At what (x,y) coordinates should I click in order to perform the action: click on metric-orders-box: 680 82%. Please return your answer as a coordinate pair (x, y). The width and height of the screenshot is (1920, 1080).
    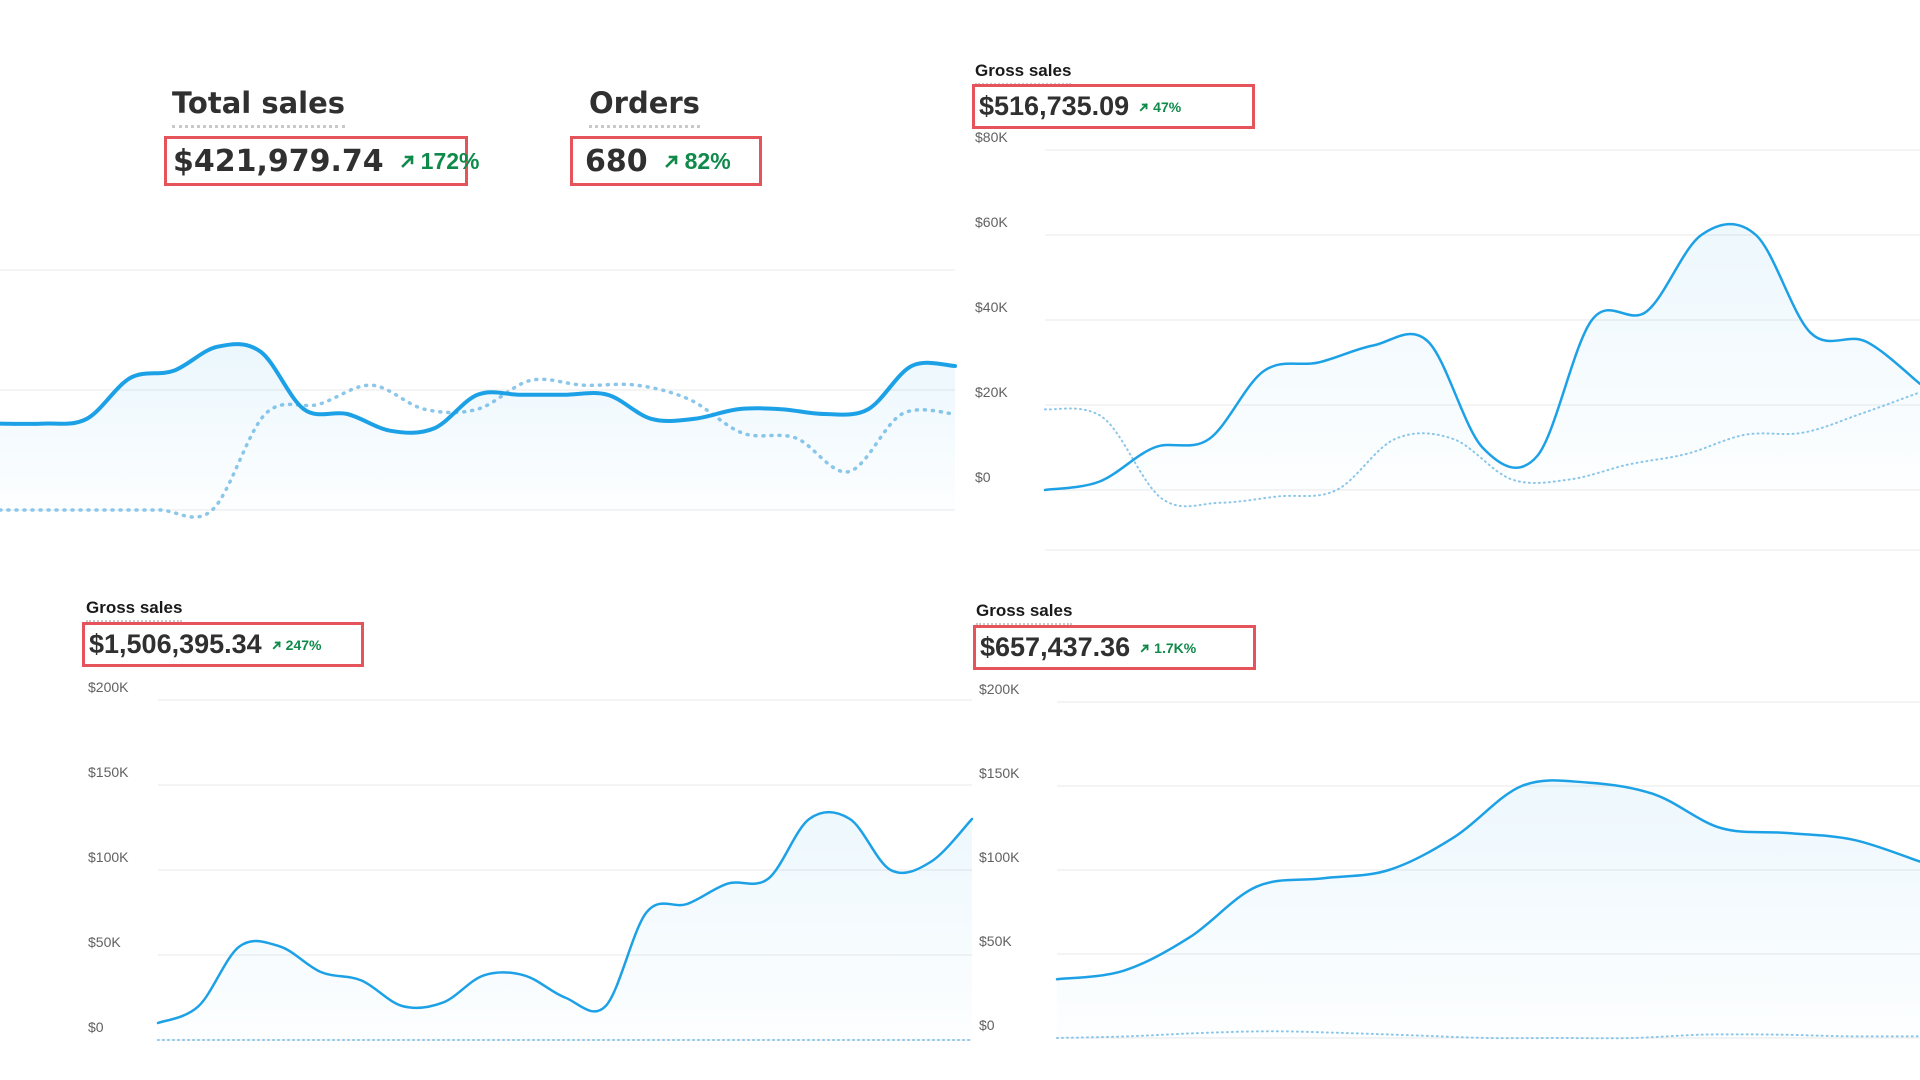
    Looking at the image, I should click on (666, 161).